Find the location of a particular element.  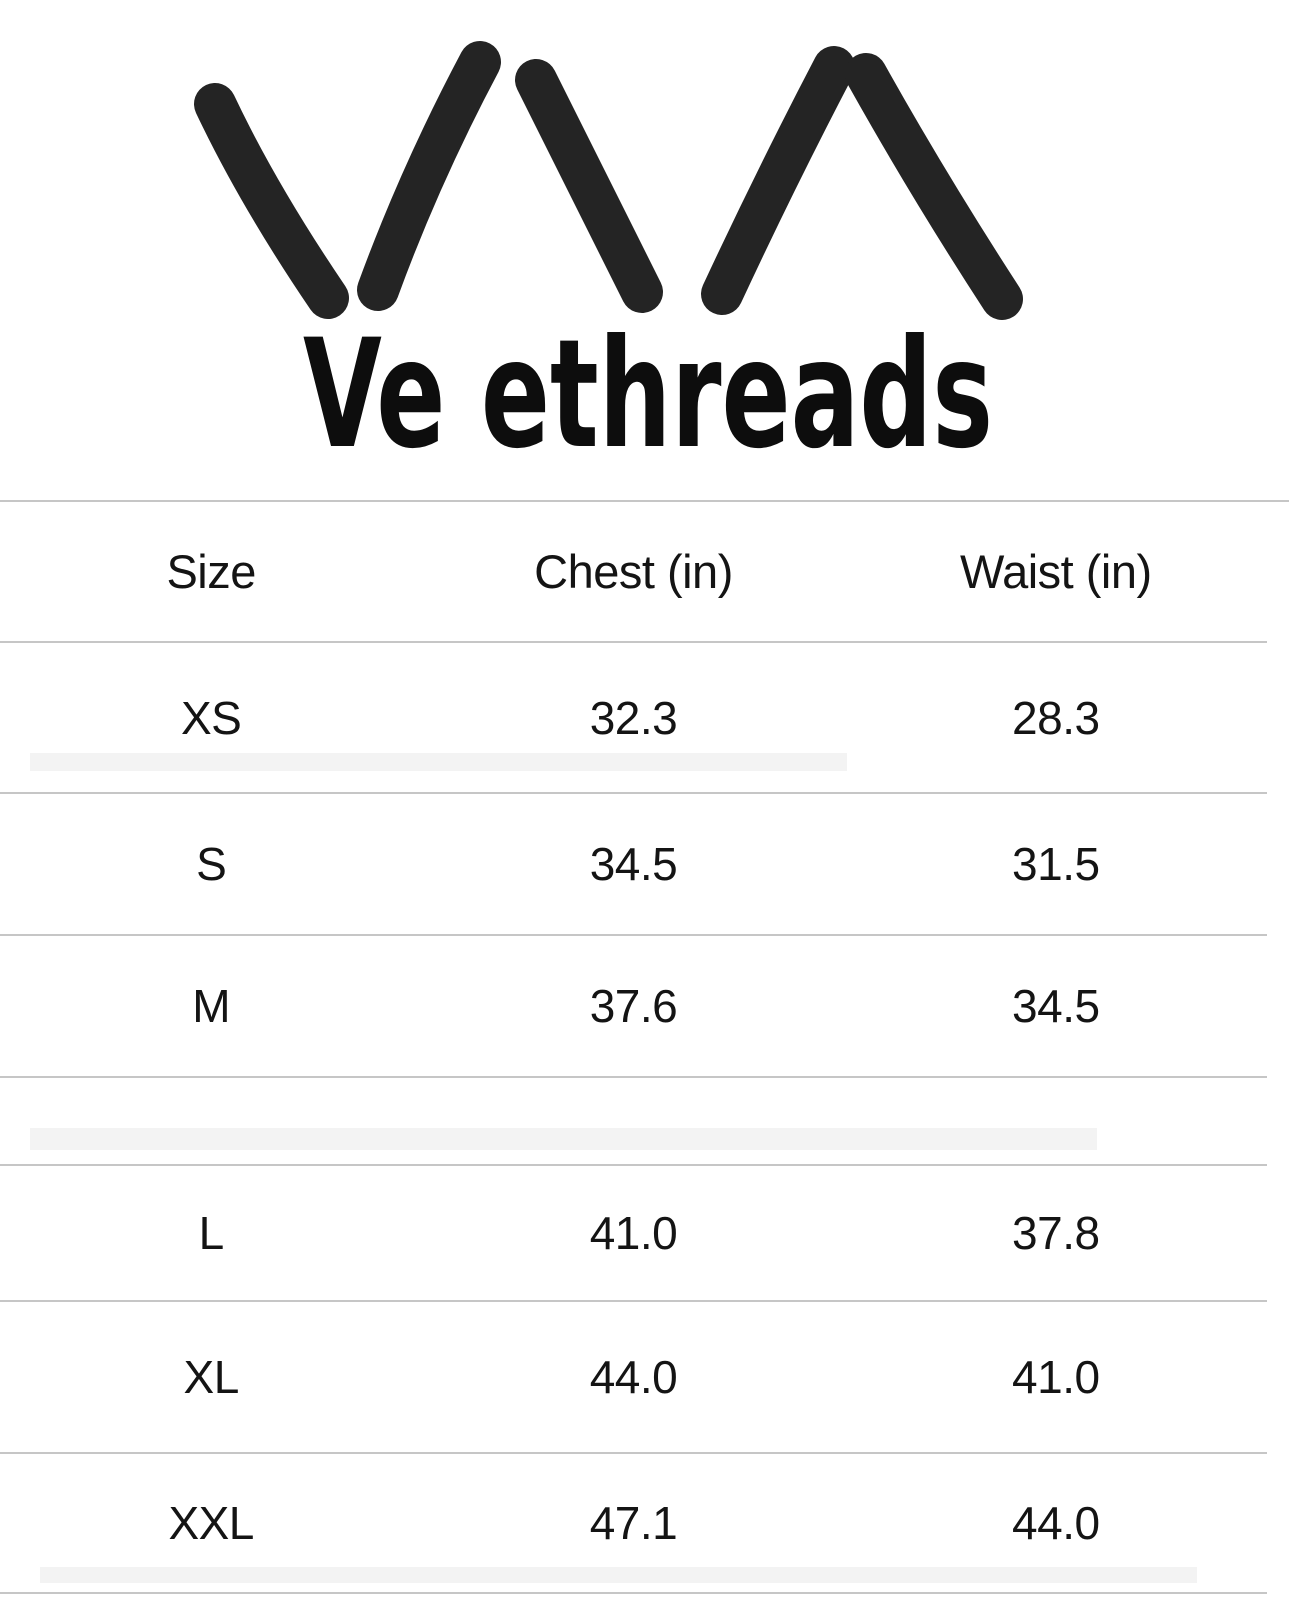

table-row-empty is located at coordinates (633, 1122).